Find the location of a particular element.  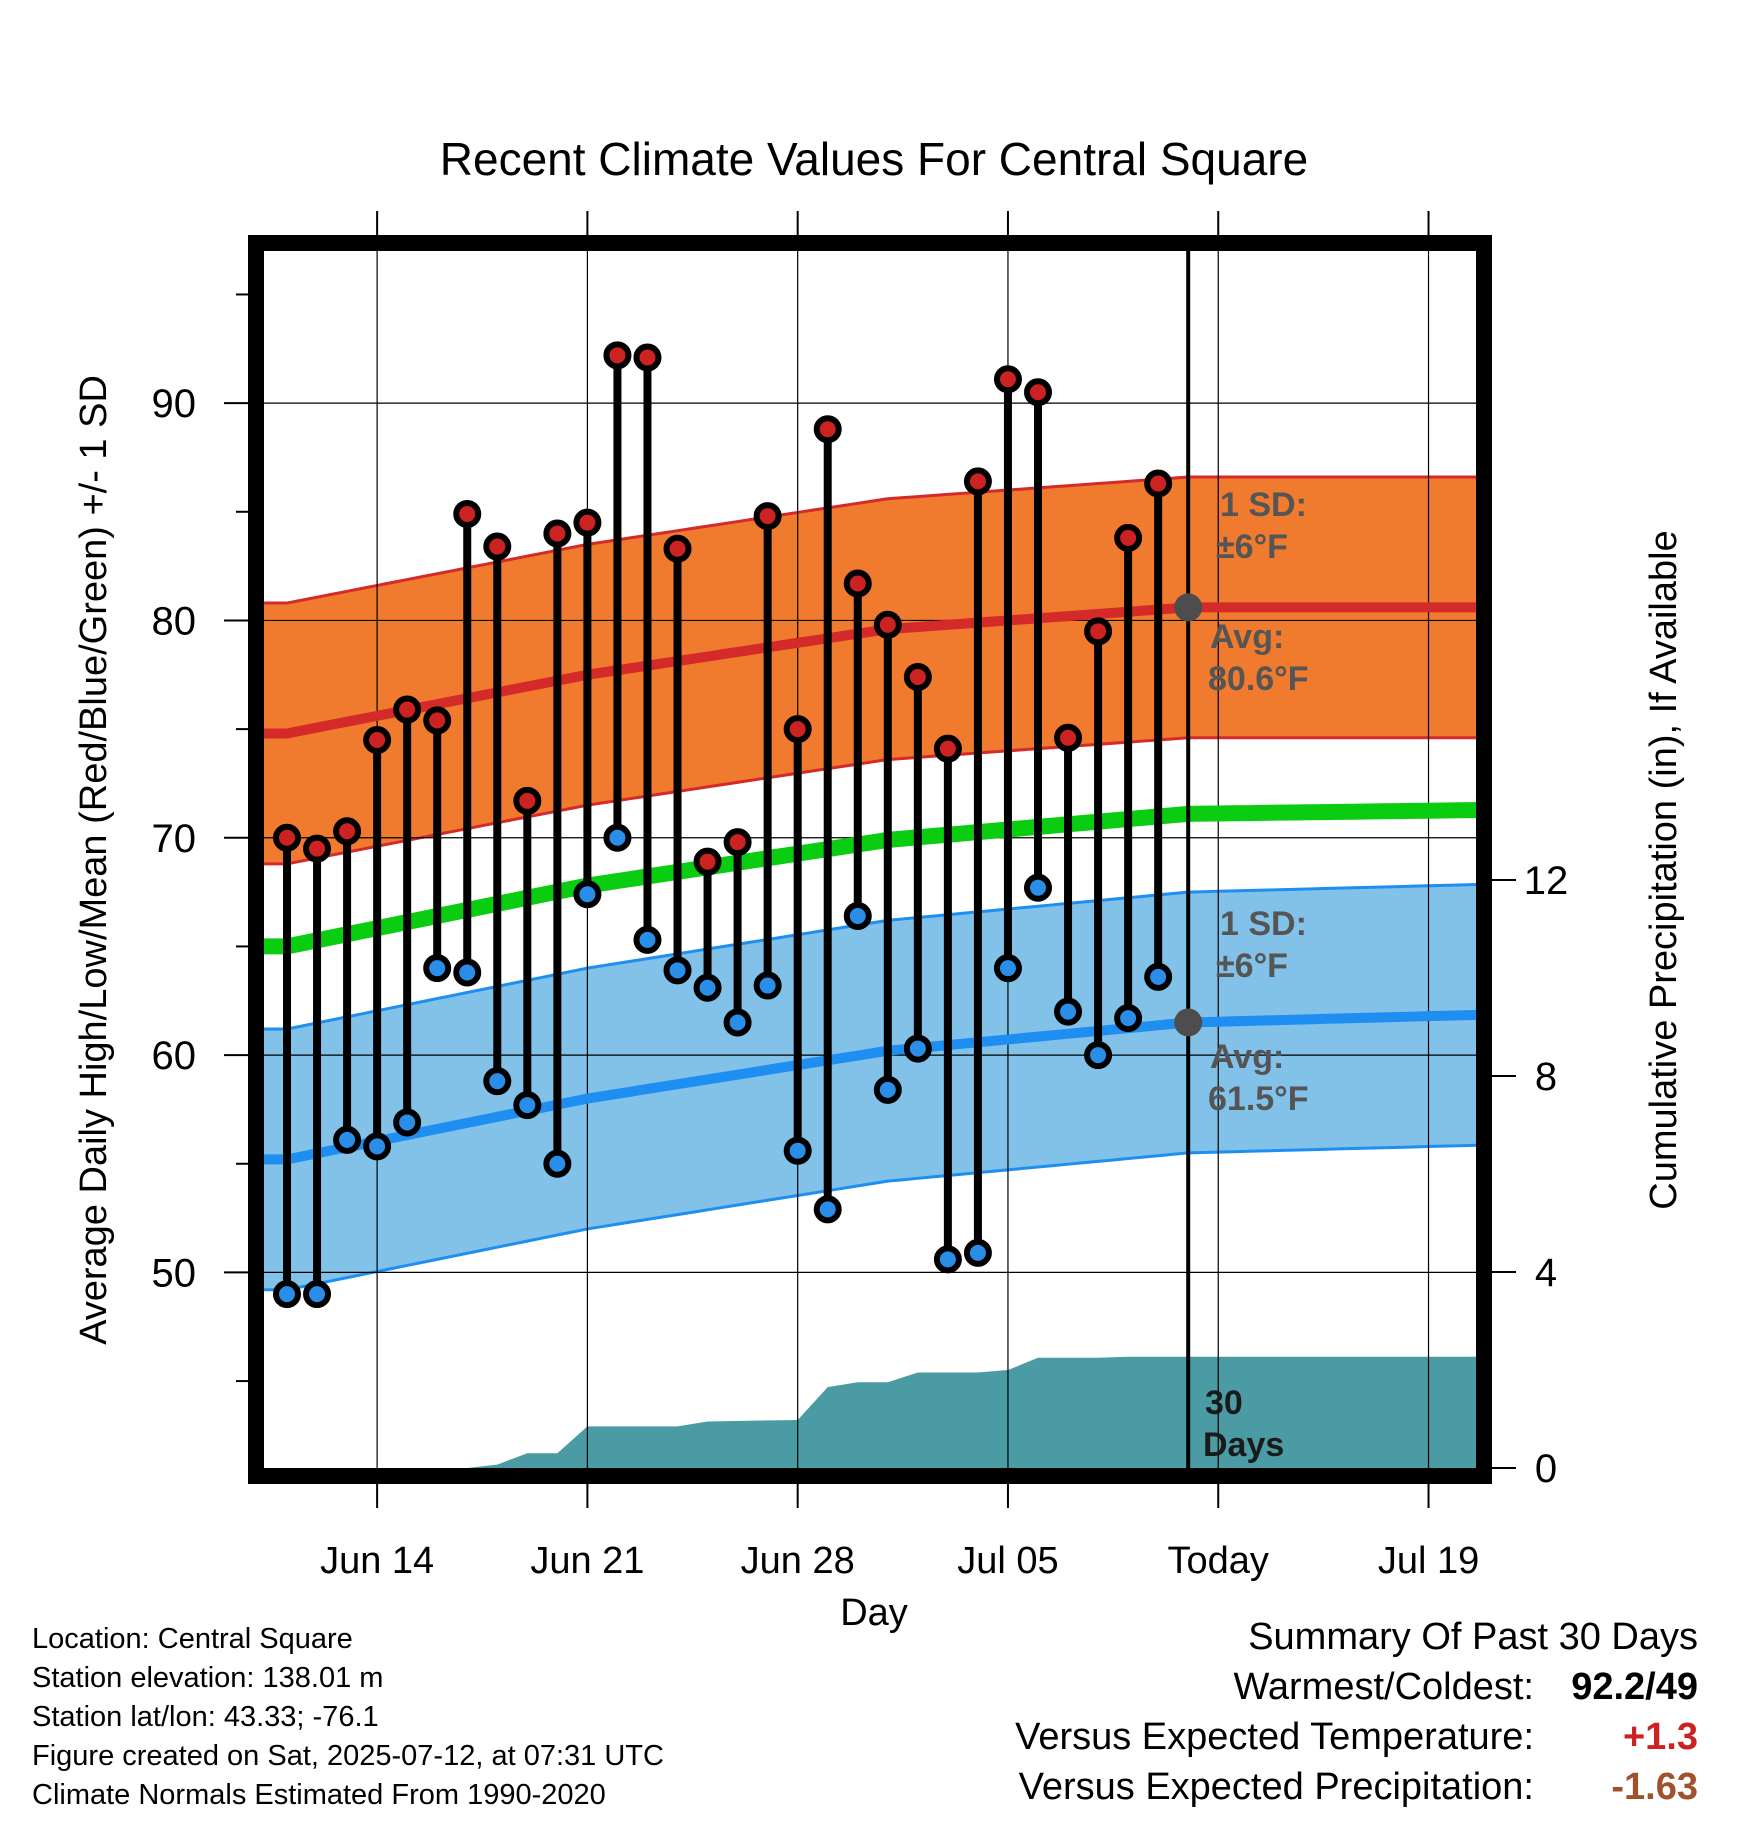

high-sd-label: 1 SD: is located at coordinates (1263, 505).